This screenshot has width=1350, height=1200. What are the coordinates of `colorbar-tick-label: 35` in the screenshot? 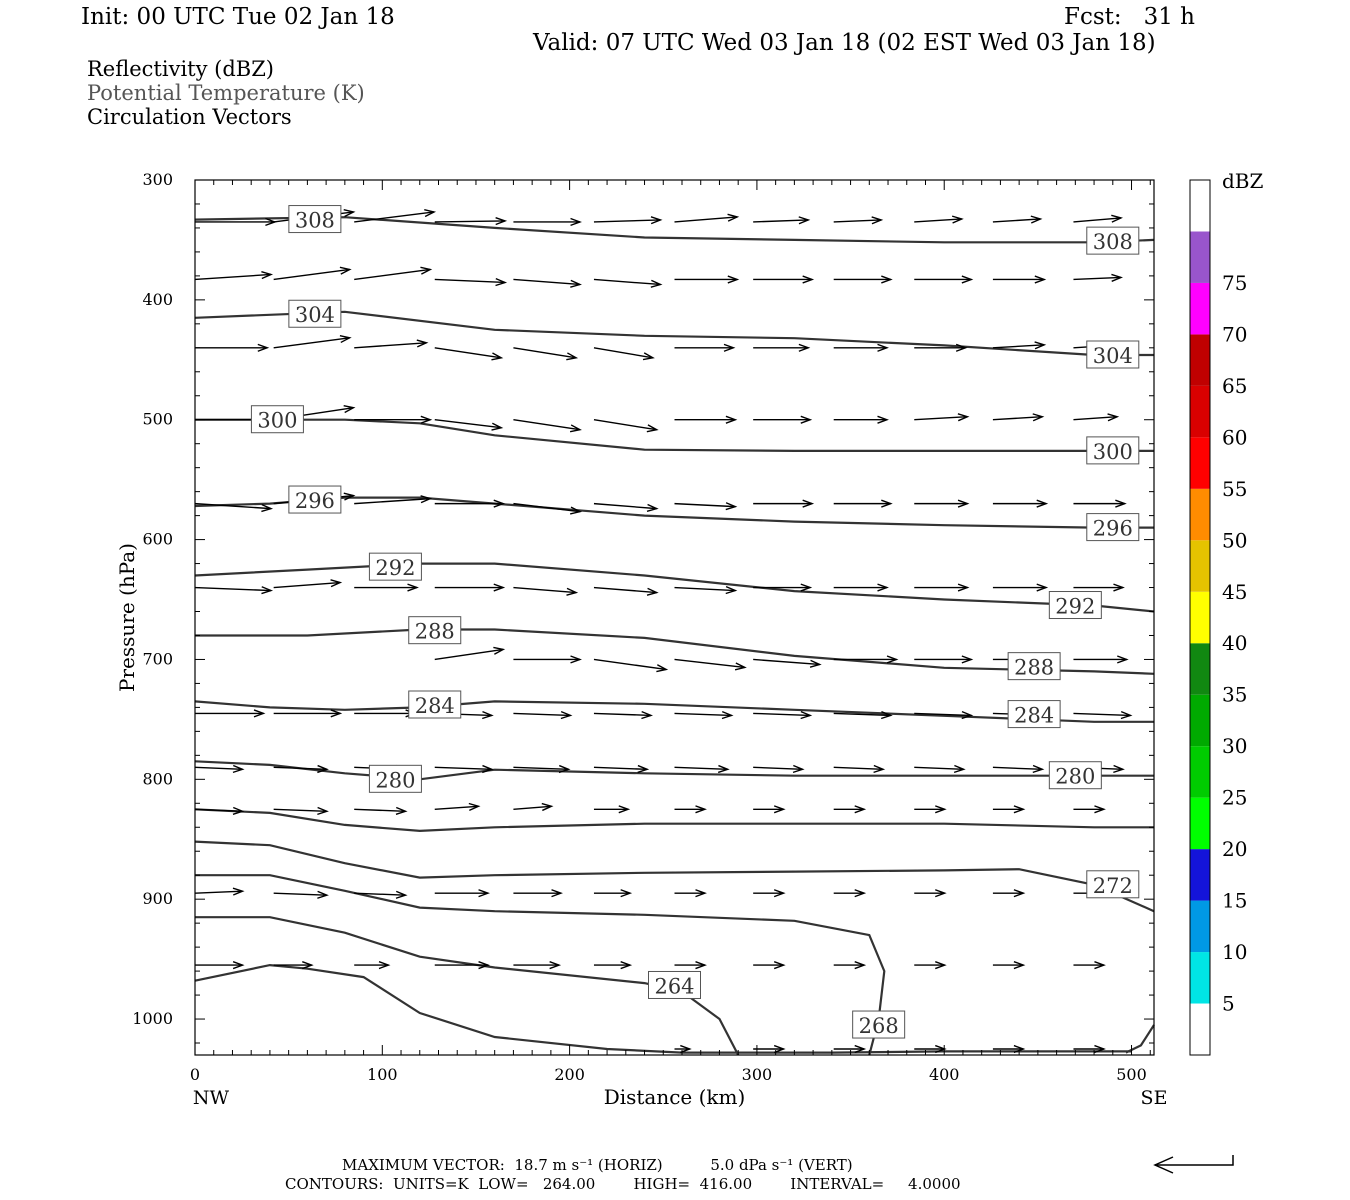 It's located at (1234, 695).